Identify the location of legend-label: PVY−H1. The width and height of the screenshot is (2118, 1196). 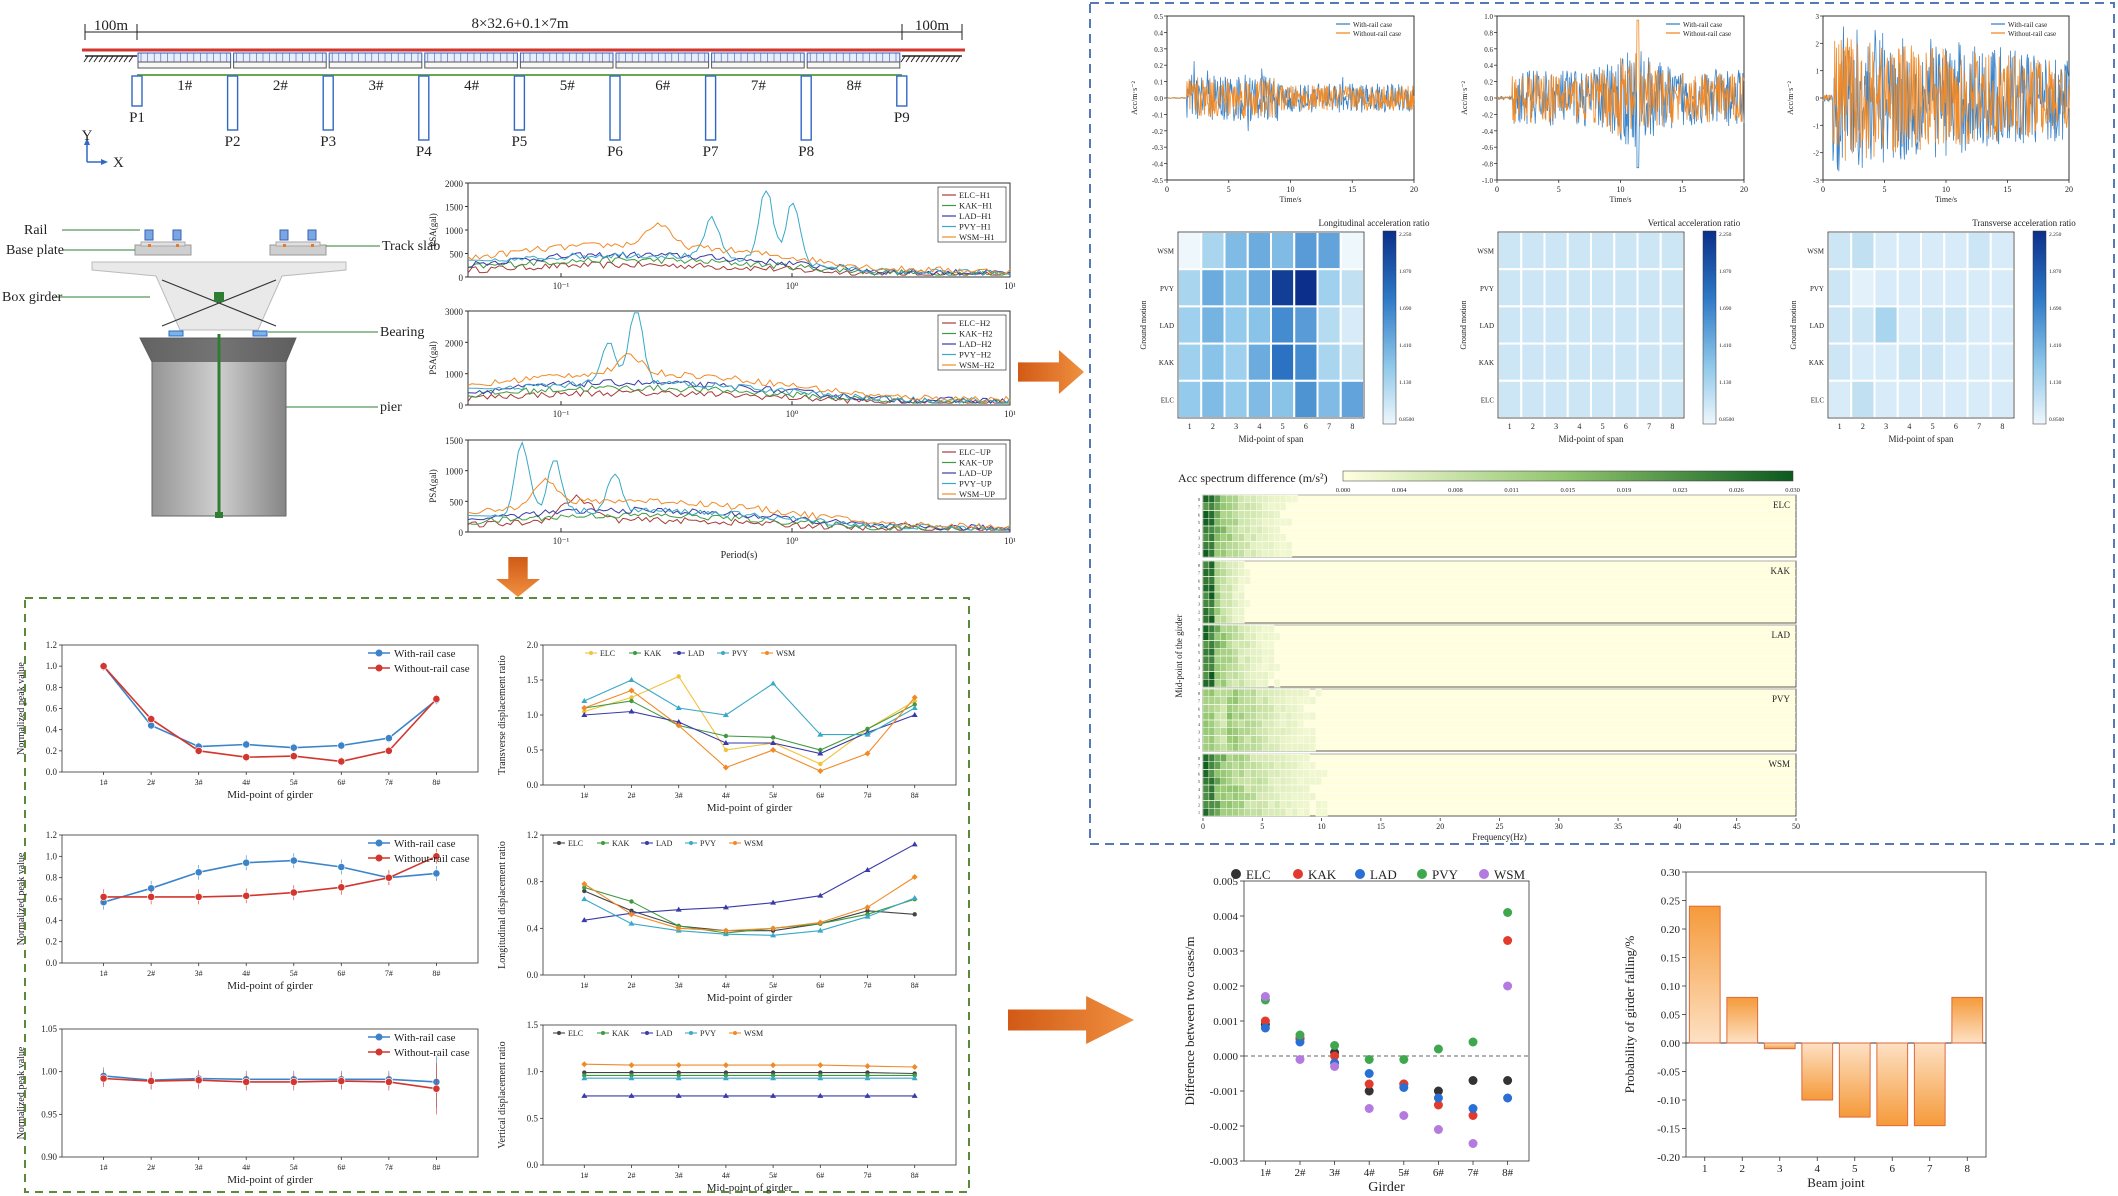
(975, 227).